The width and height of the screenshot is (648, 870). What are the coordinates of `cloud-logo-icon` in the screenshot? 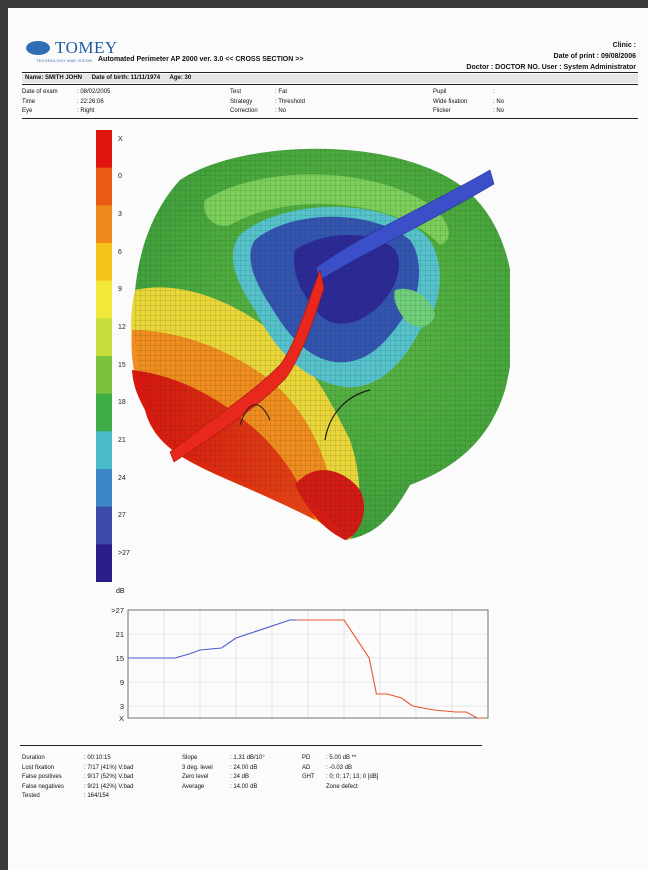 It's located at (38, 48).